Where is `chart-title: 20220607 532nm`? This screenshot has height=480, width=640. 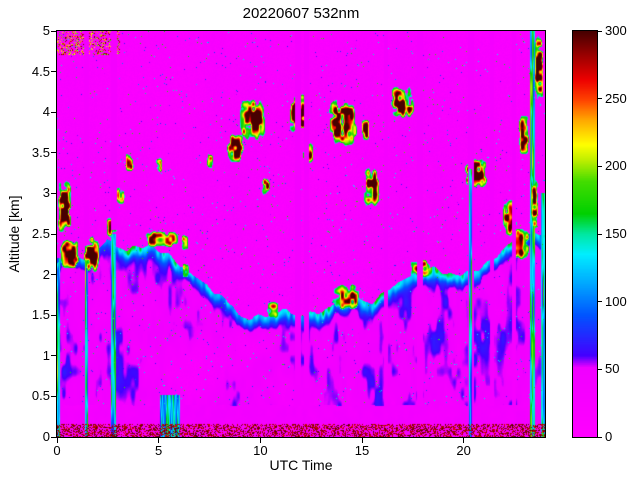
chart-title: 20220607 532nm is located at coordinates (301, 13).